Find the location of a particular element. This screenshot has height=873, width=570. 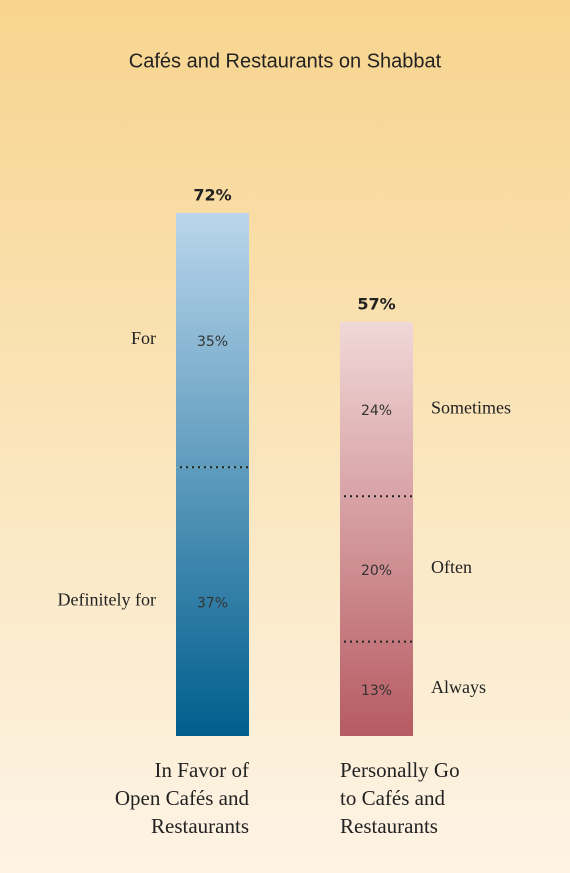

value-label: 20% is located at coordinates (376, 571).